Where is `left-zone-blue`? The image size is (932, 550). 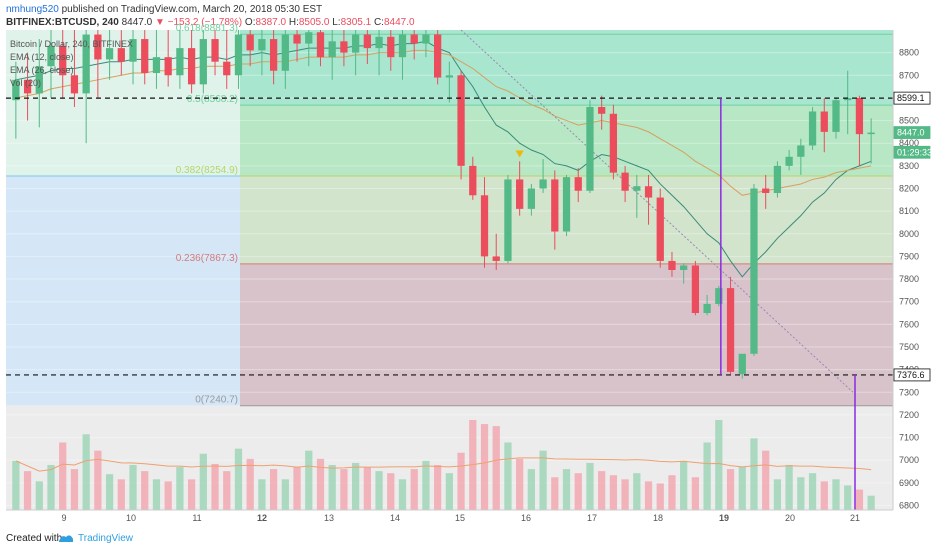 left-zone-blue is located at coordinates (123, 291).